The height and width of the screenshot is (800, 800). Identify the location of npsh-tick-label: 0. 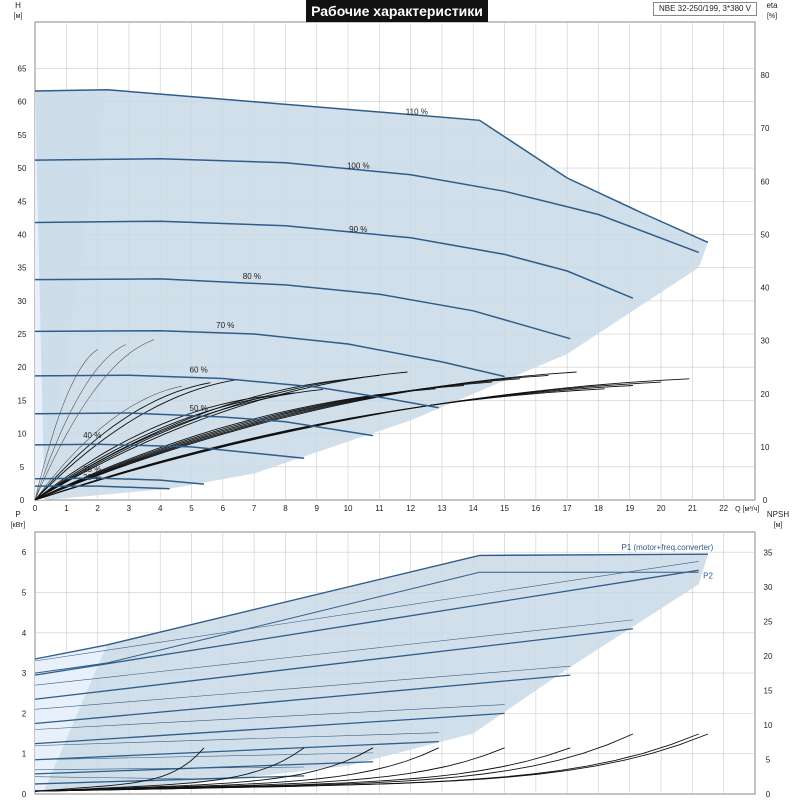
(768, 794).